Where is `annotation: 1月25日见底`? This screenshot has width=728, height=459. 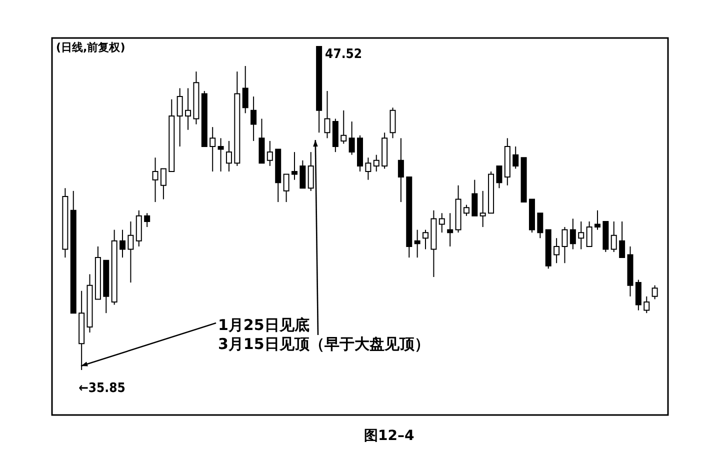
annotation: 1月25日见底 is located at coordinates (264, 325).